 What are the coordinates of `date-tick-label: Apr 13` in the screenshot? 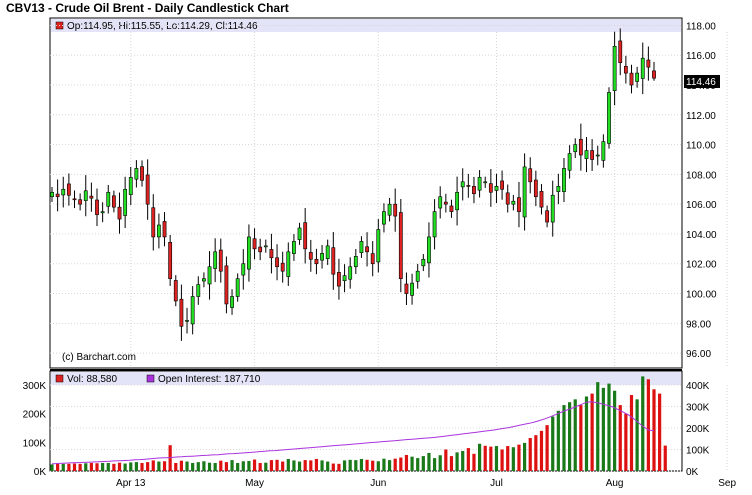 It's located at (131, 483).